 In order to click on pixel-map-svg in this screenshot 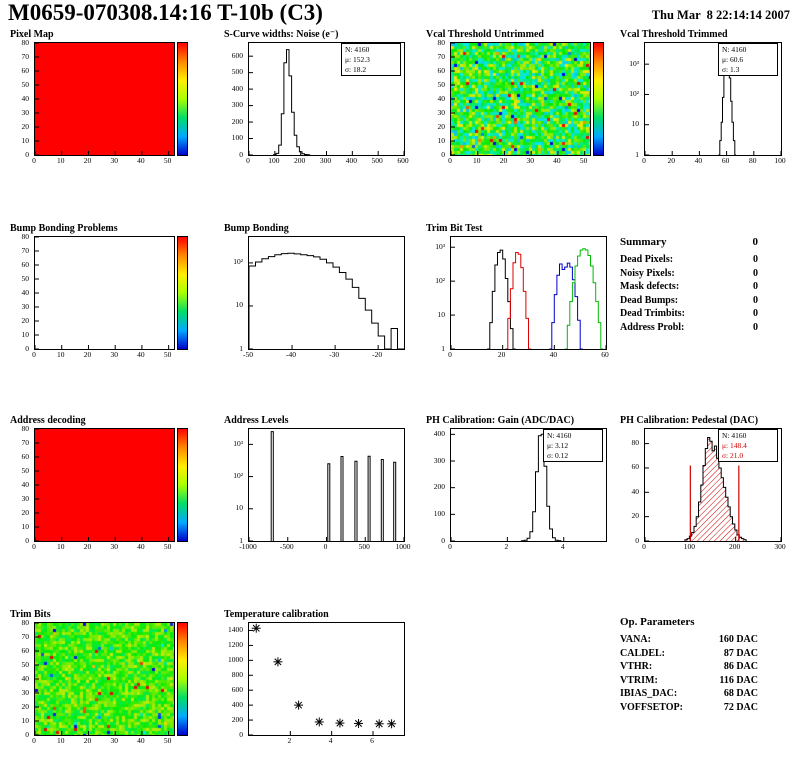, I will do `click(102, 99)`.